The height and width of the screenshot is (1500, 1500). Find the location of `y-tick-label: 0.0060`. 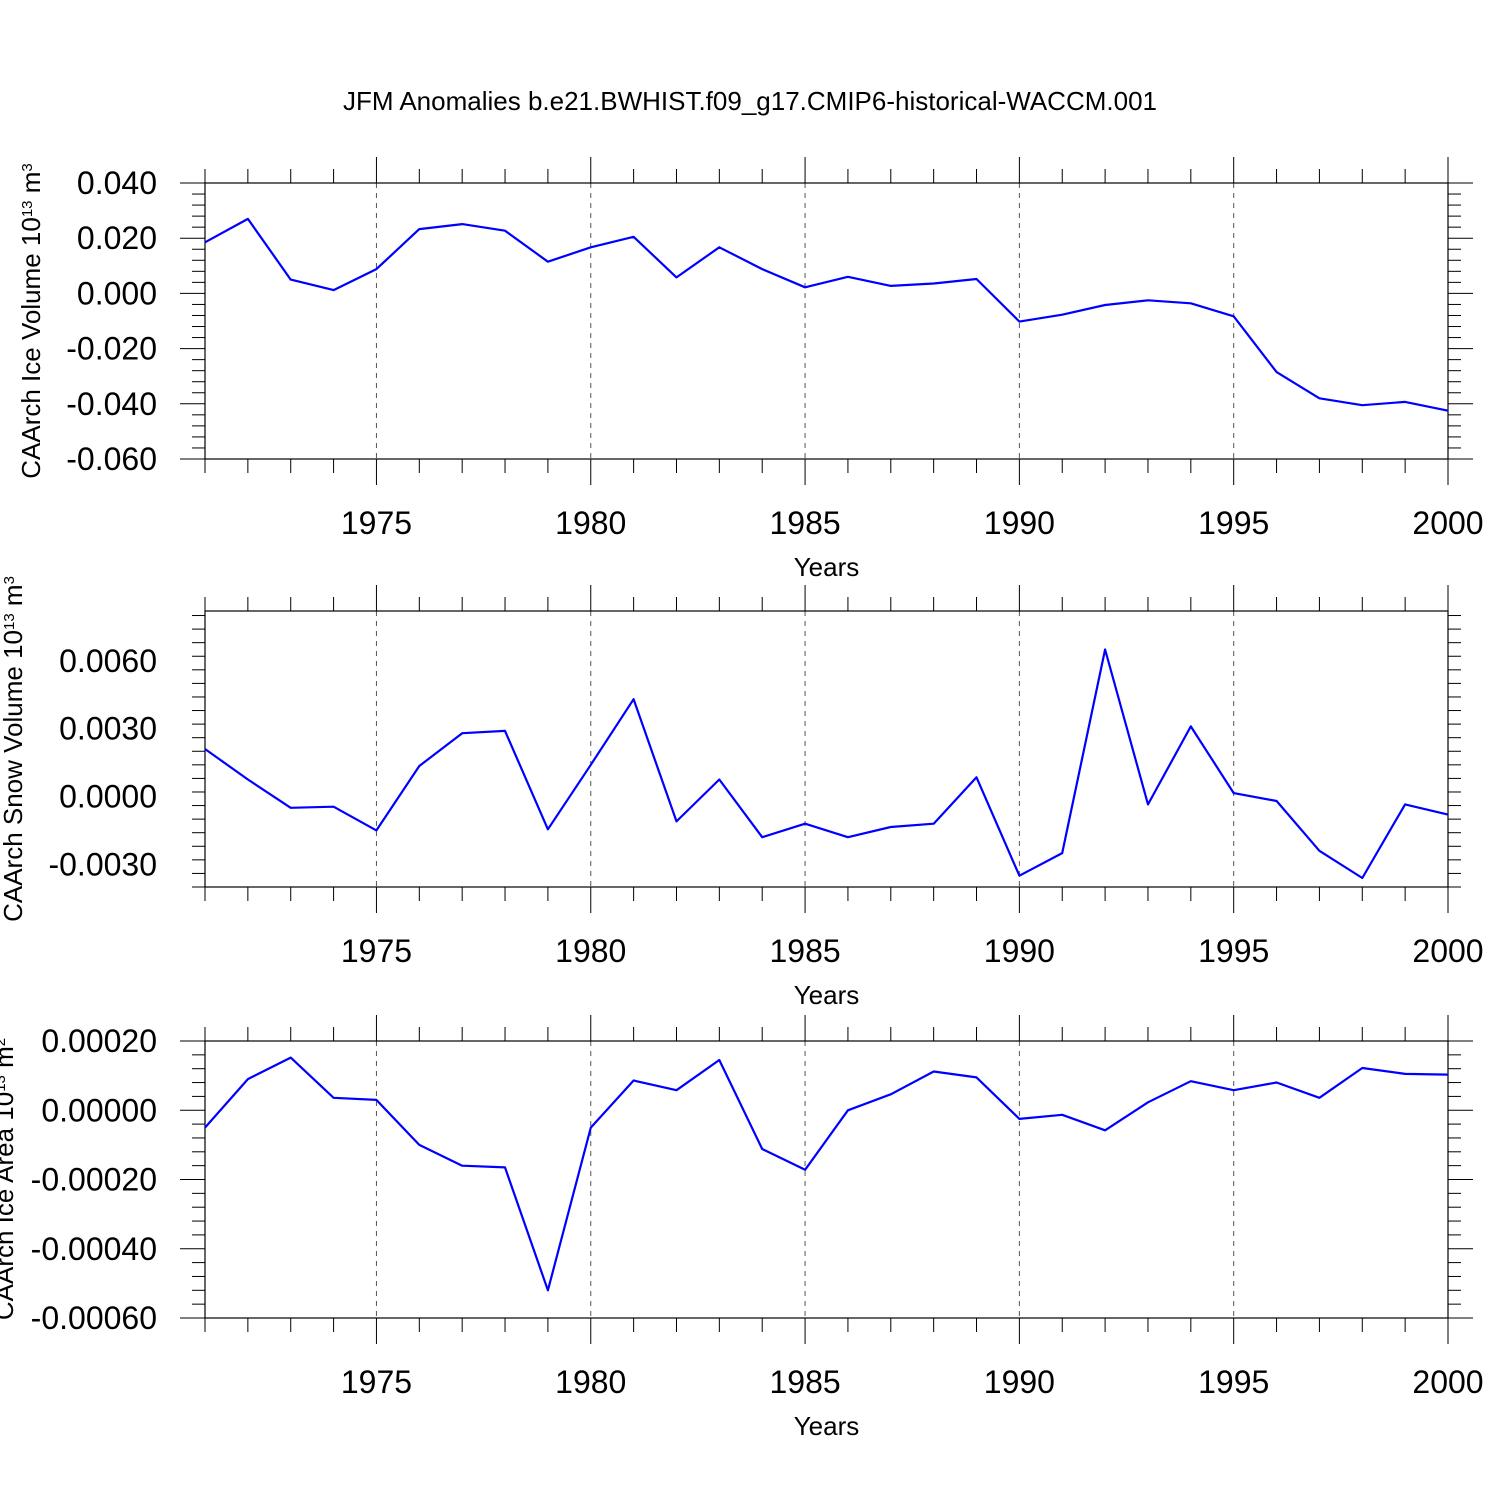

y-tick-label: 0.0060 is located at coordinates (108, 661).